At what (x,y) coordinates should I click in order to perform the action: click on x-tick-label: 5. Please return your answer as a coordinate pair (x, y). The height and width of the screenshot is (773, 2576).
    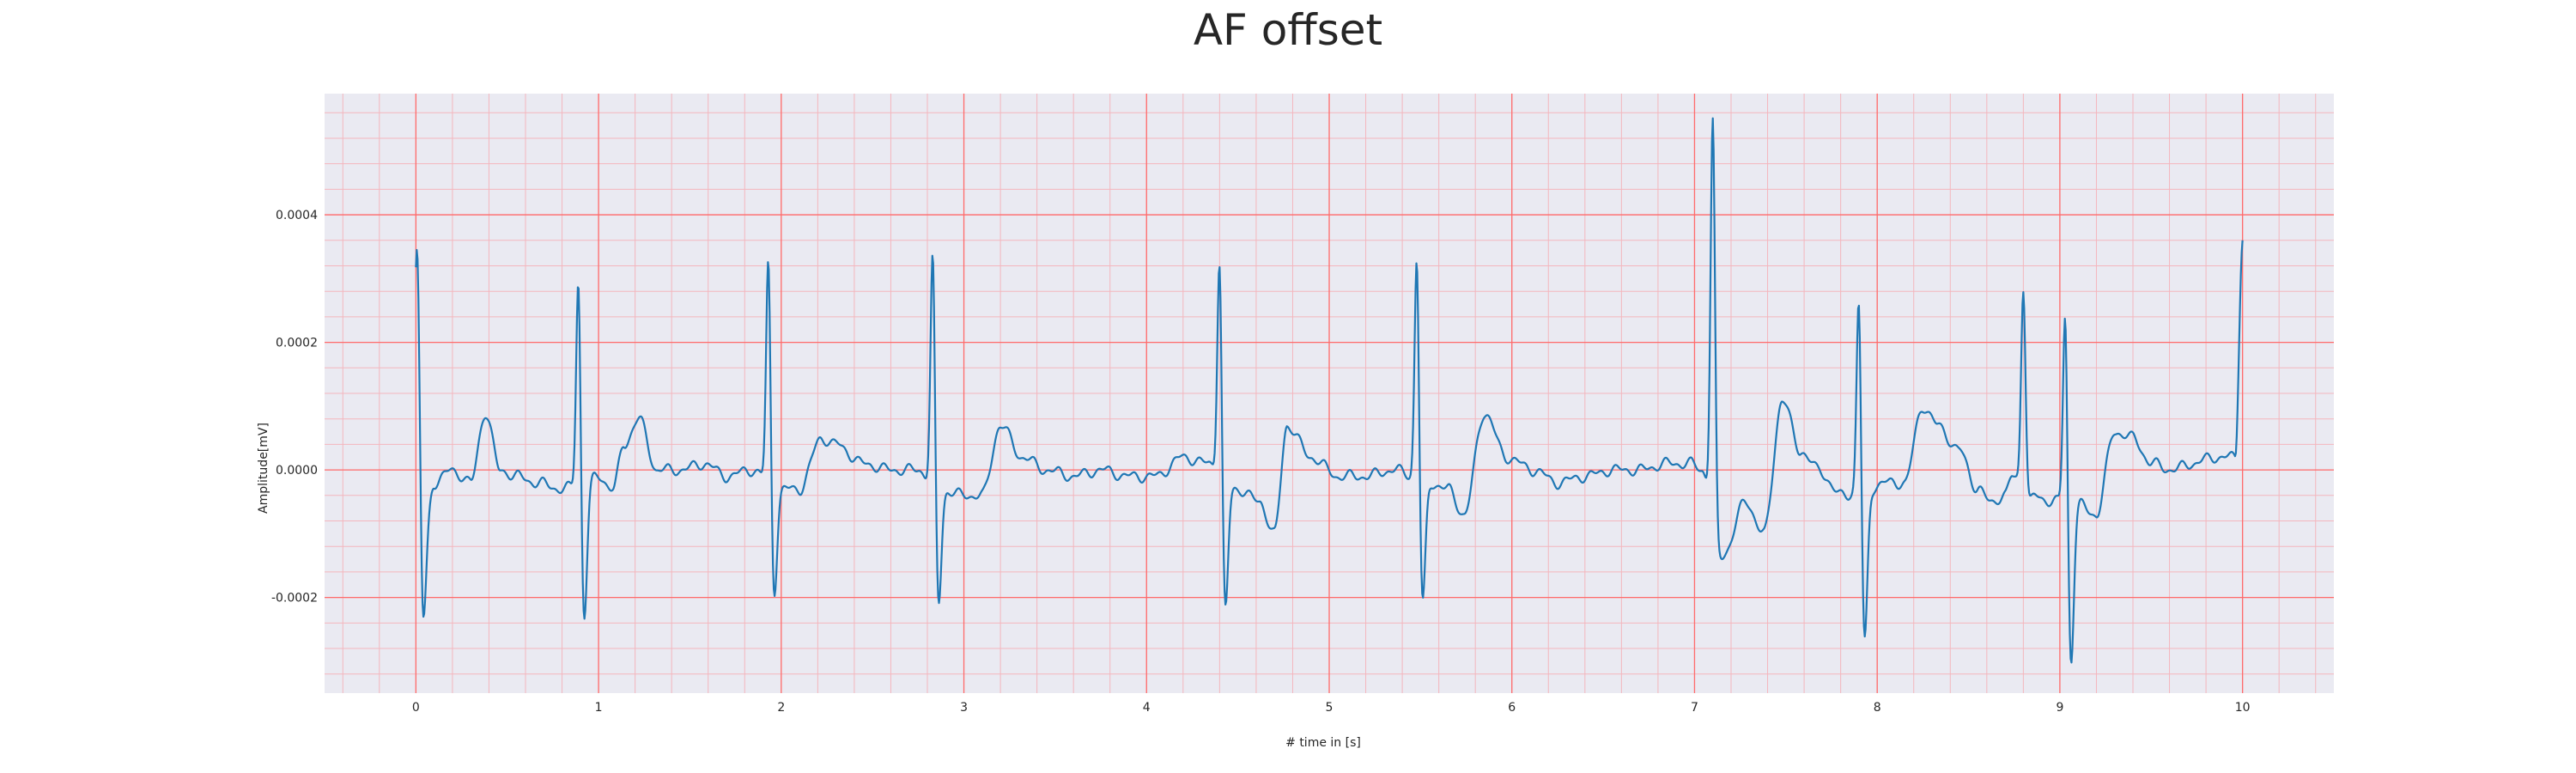
    Looking at the image, I should click on (1330, 708).